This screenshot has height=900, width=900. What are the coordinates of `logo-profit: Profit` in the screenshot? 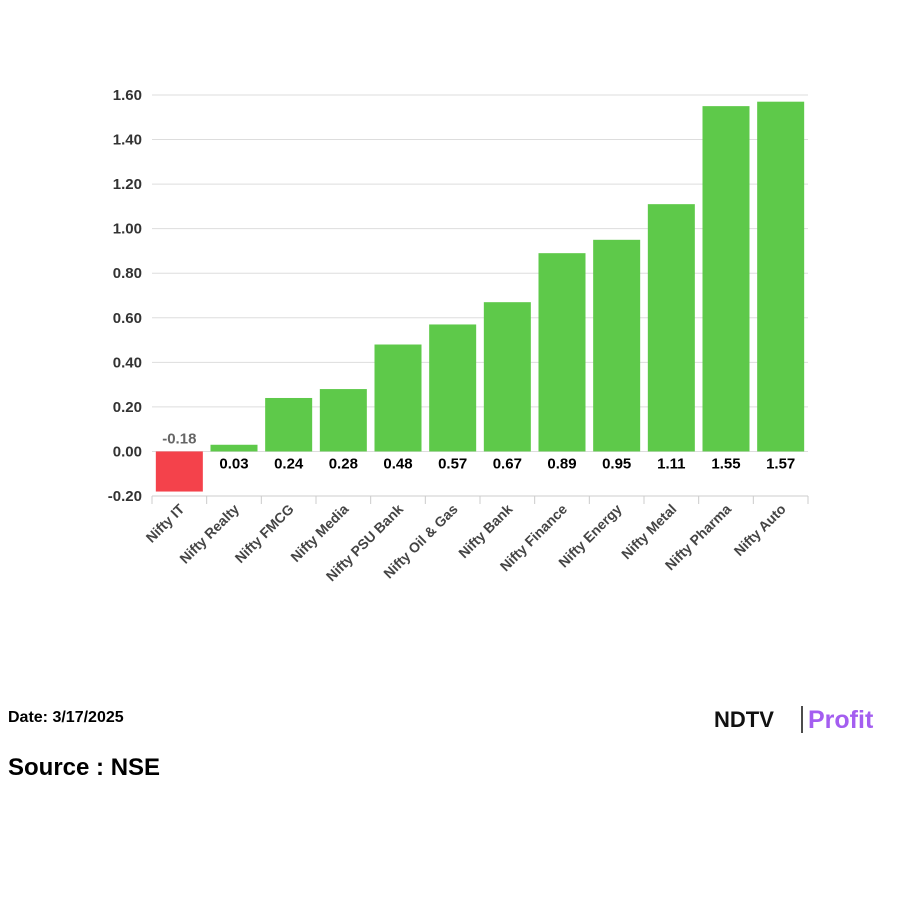 It's located at (841, 720).